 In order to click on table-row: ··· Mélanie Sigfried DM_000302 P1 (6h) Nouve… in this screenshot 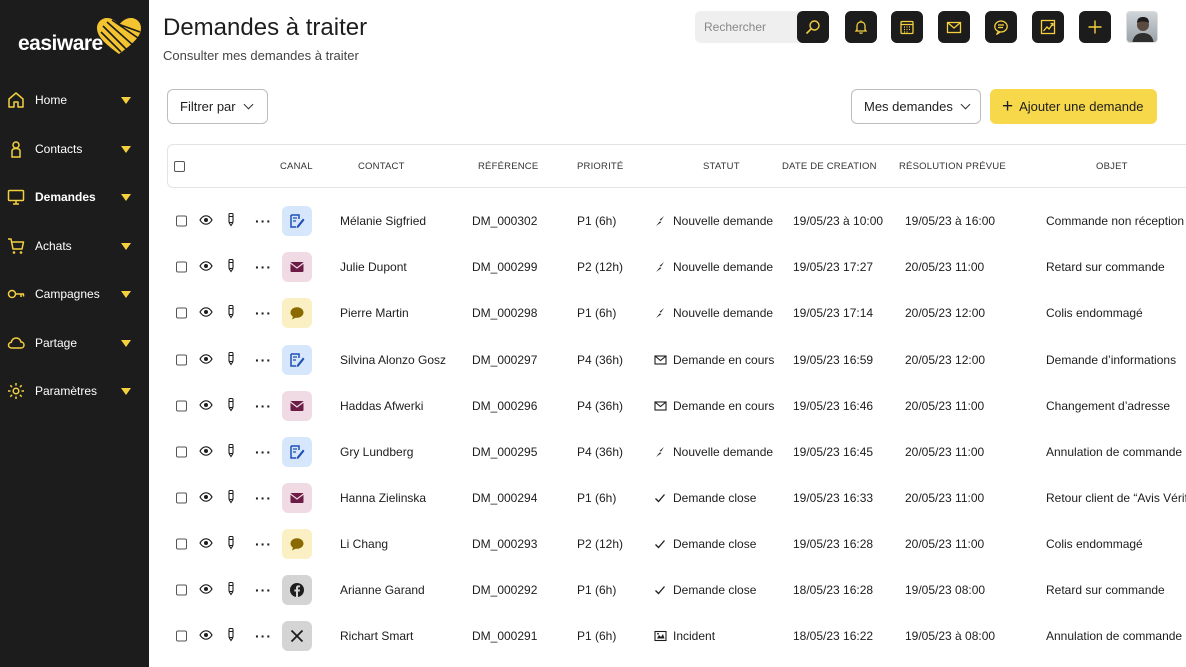, I will do `click(674, 221)`.